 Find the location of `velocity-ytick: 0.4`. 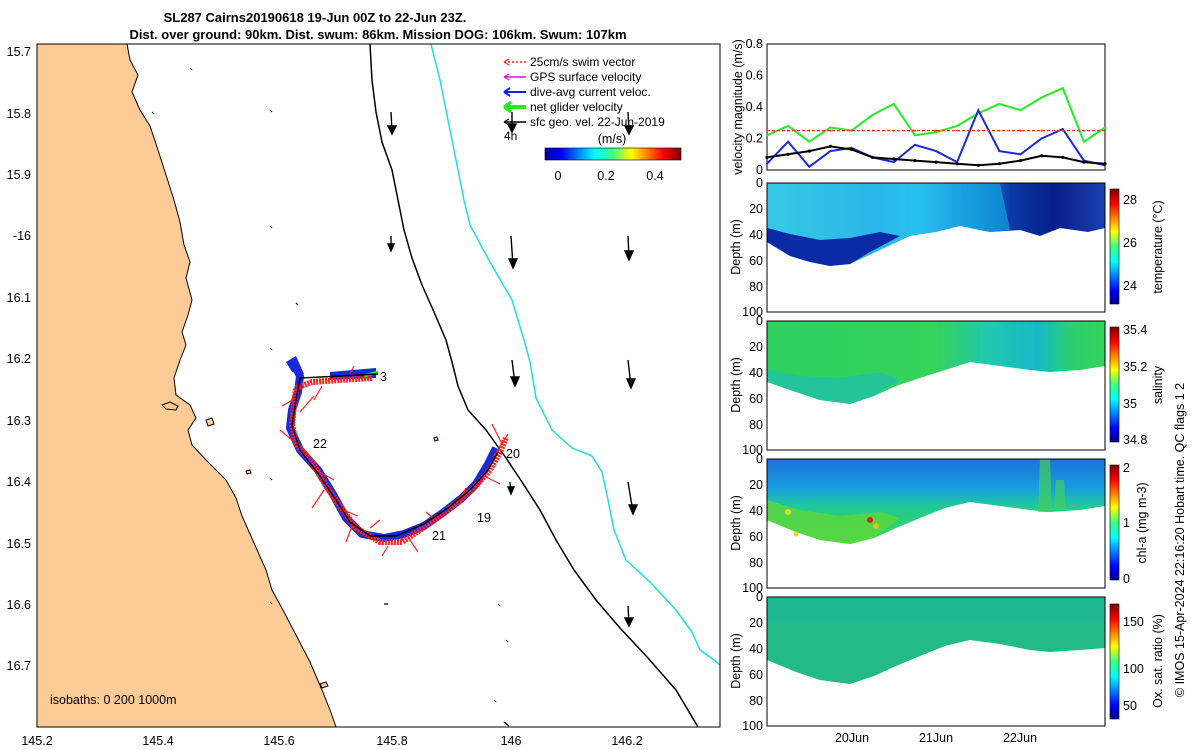

velocity-ytick: 0.4 is located at coordinates (754, 107).